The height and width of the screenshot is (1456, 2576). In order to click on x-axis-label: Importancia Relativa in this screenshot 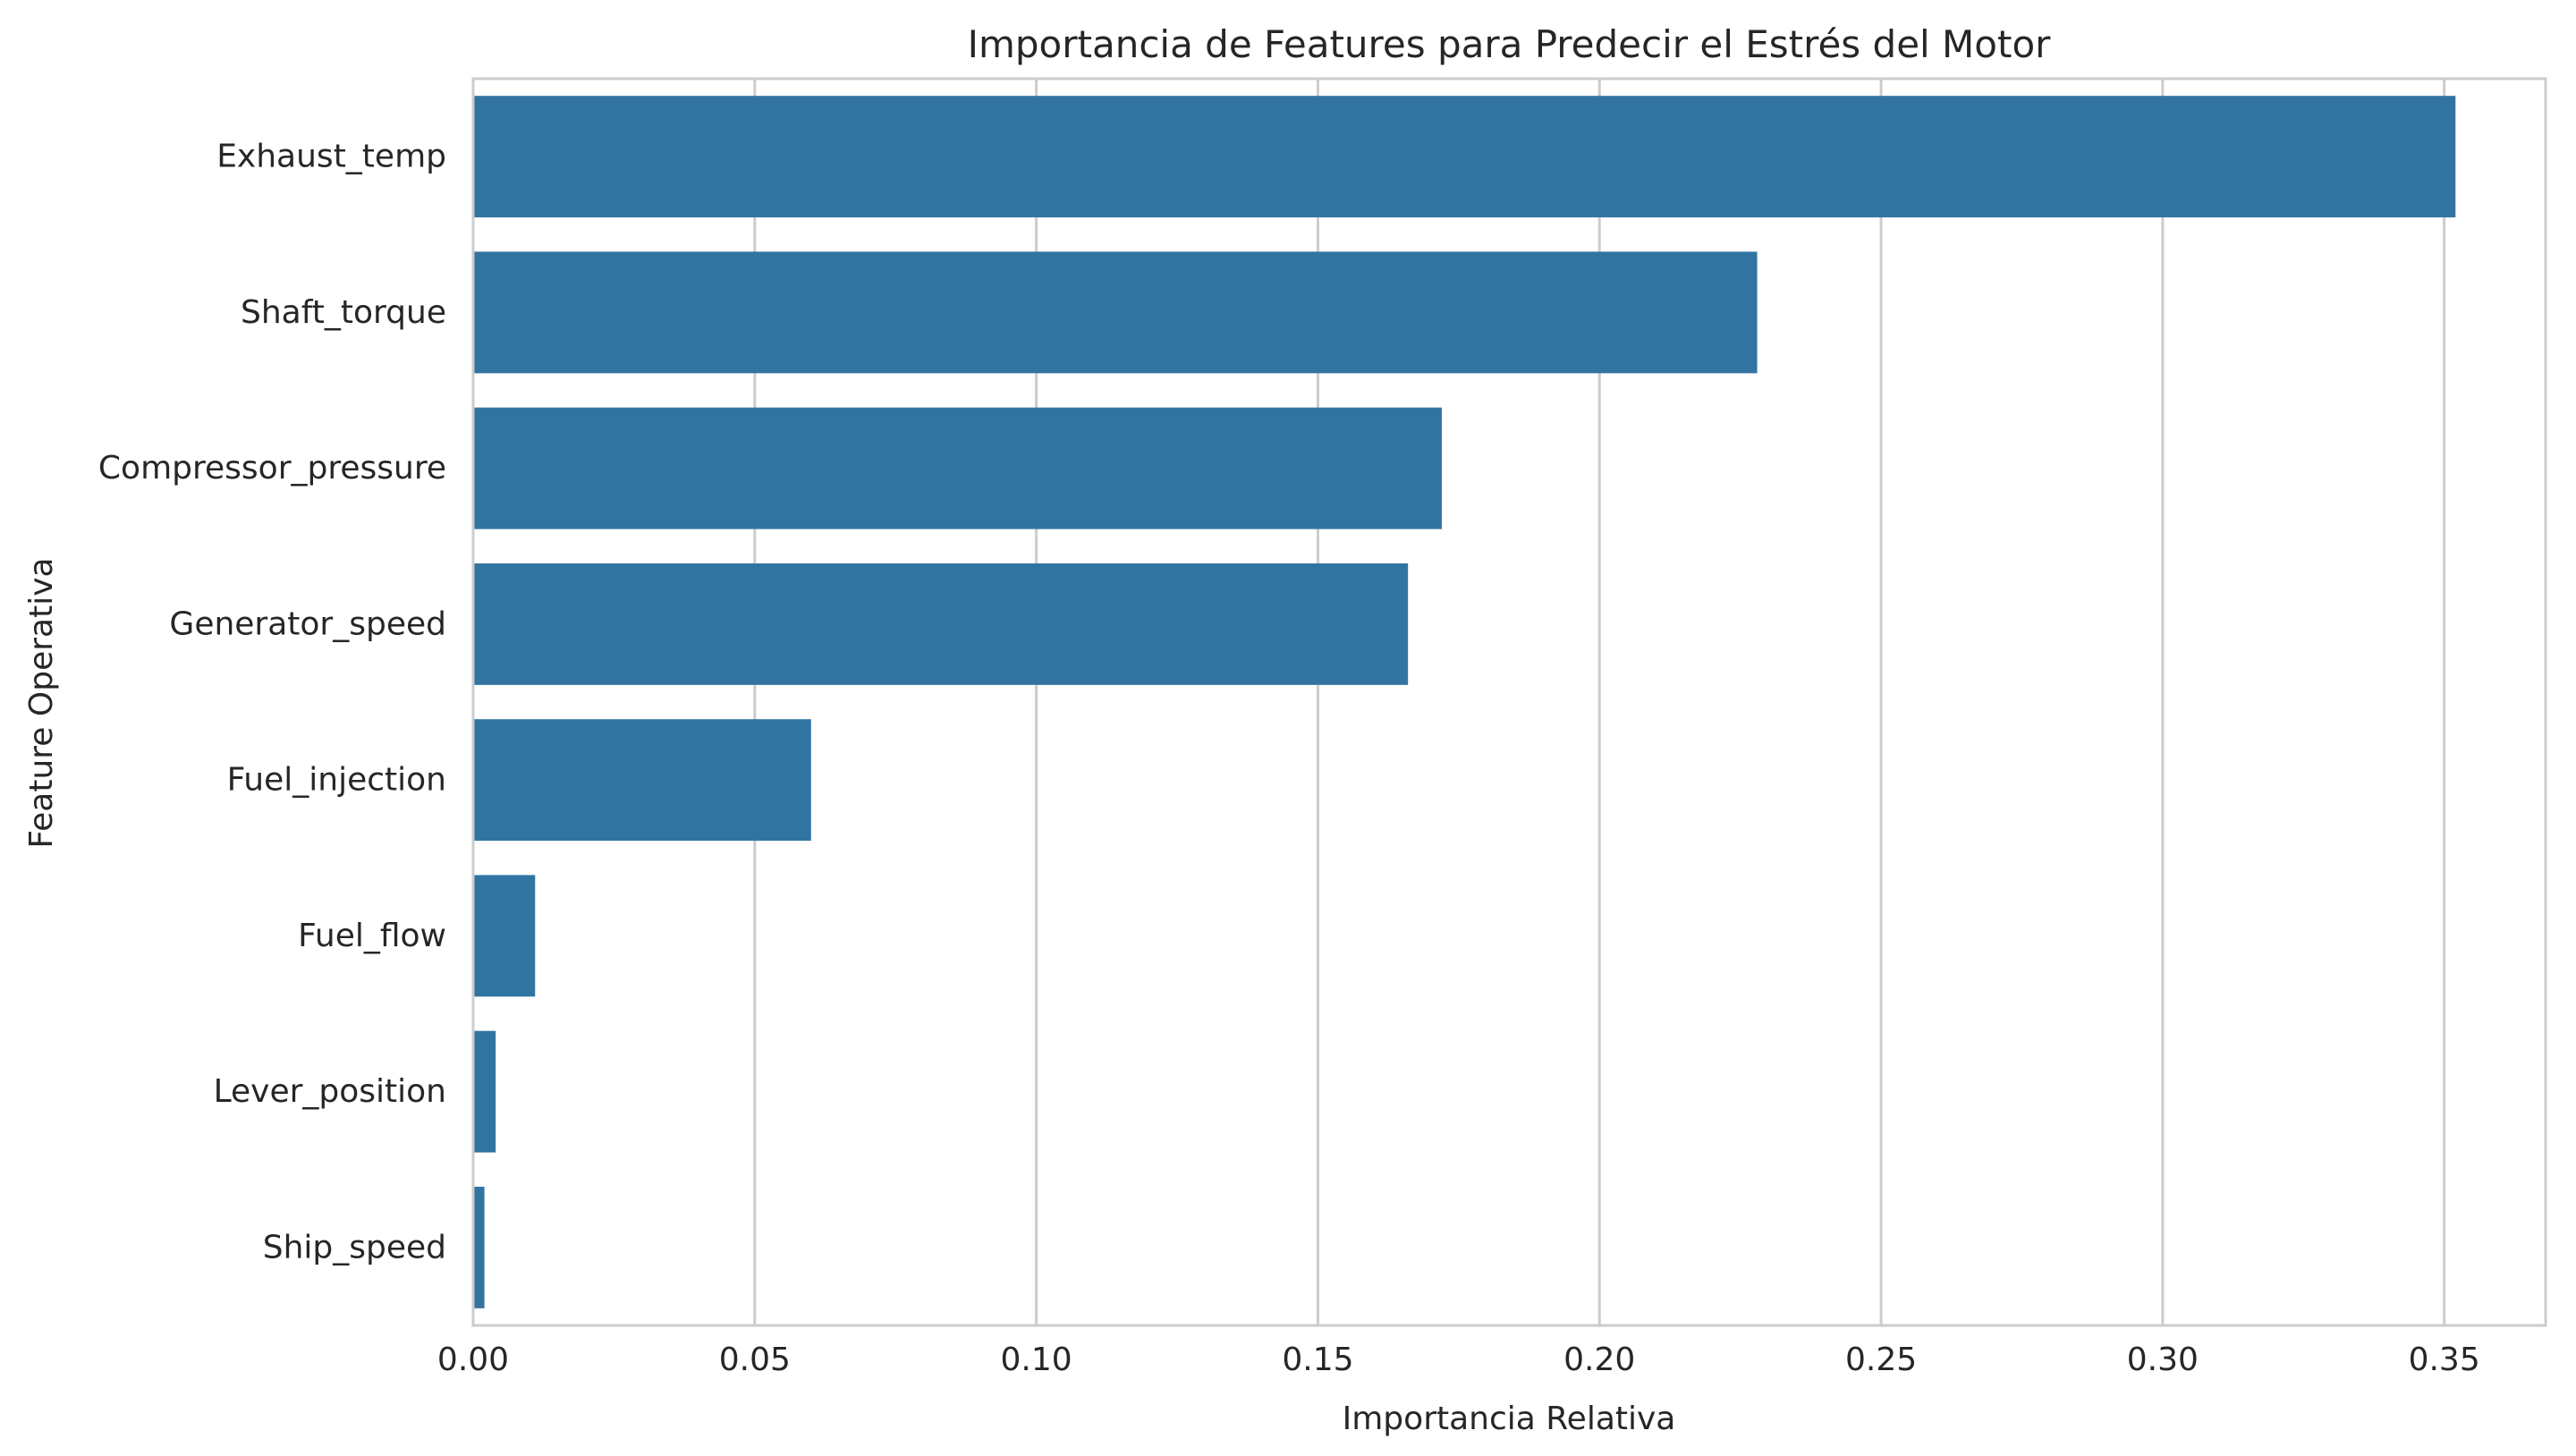, I will do `click(1509, 1419)`.